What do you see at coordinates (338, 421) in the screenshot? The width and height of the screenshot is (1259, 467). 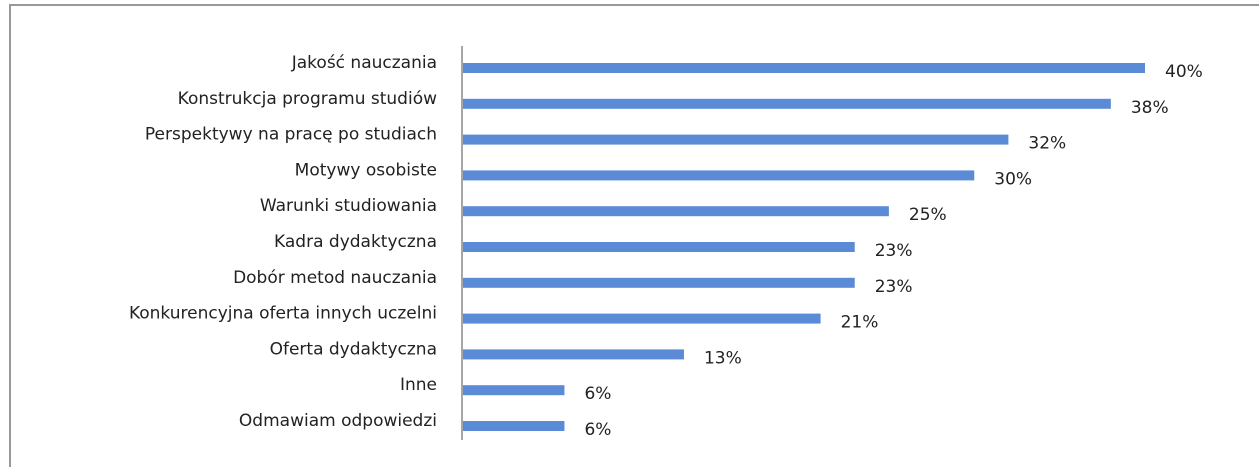 I see `category-label: Odmawiam odpowiedzi` at bounding box center [338, 421].